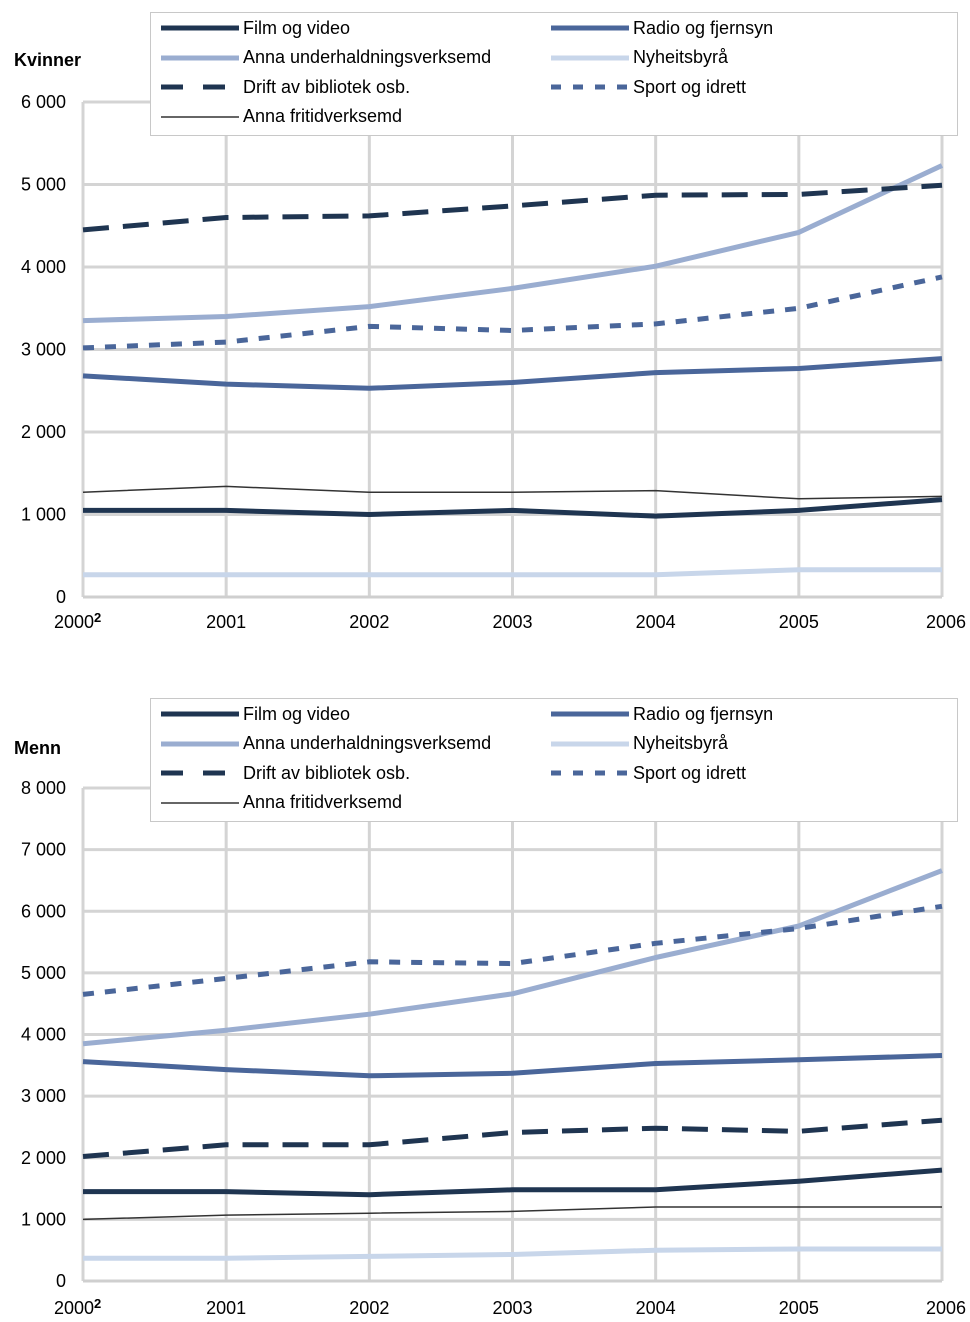 The height and width of the screenshot is (1322, 970). I want to click on y-tick-label: 7 000, so click(43, 850).